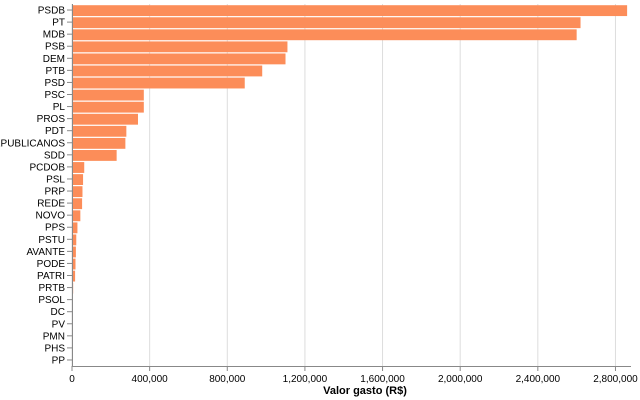 Image resolution: width=640 pixels, height=400 pixels. Describe the element at coordinates (51, 204) in the screenshot. I see `y-tick-label: REDE` at that location.